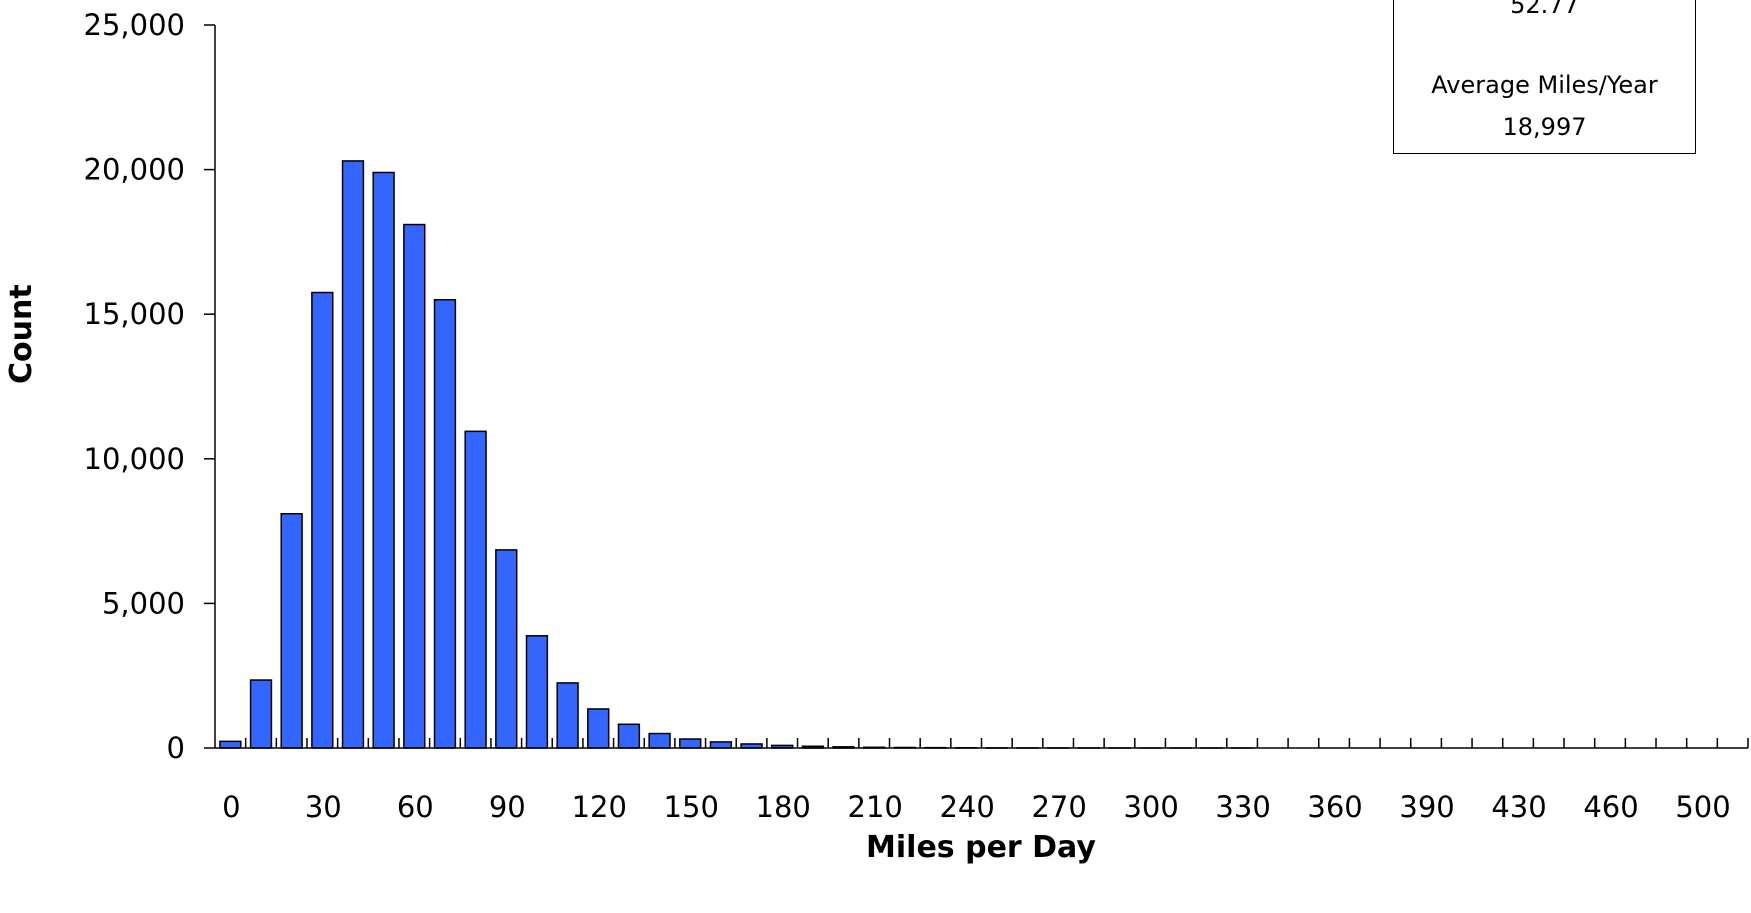 Image resolution: width=1751 pixels, height=913 pixels. What do you see at coordinates (783, 807) in the screenshot?
I see `x-tick-label: 180` at bounding box center [783, 807].